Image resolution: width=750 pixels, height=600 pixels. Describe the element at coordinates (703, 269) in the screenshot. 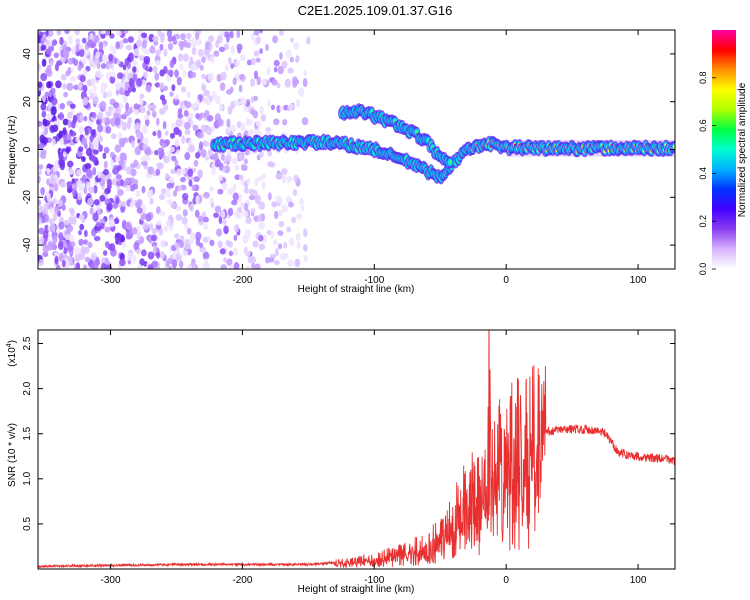

I see `colorbar-tick-label: 0.0` at that location.